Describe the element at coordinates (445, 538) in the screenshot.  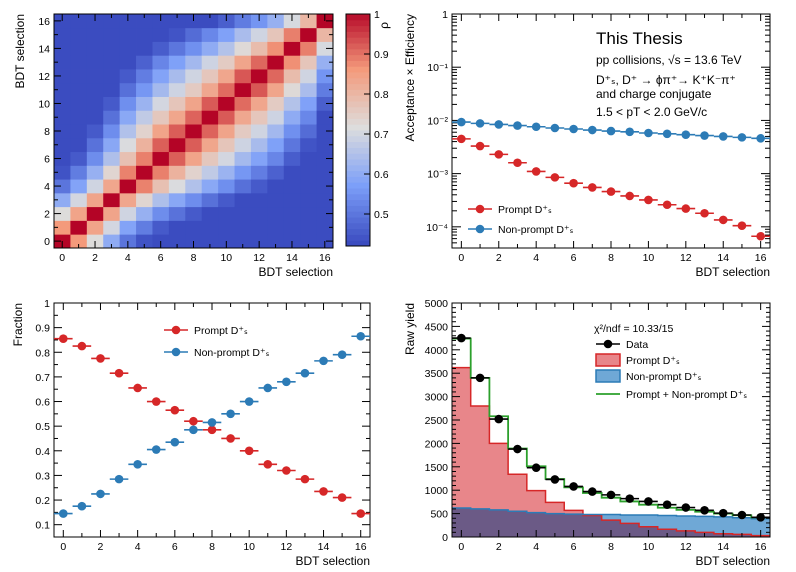
I see `y-tick-label: 0` at that location.